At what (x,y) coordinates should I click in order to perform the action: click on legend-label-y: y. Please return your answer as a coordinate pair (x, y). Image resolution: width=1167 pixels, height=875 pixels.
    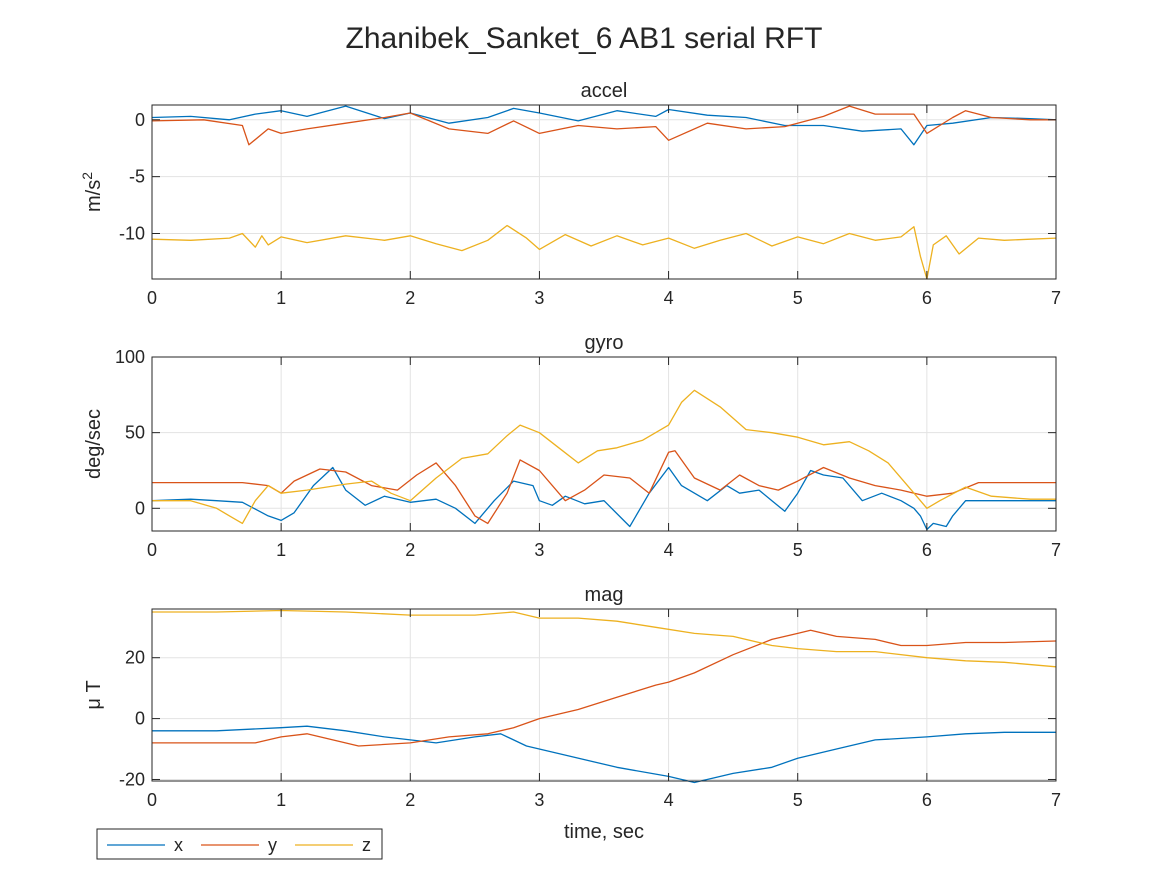
    Looking at the image, I should click on (272, 845).